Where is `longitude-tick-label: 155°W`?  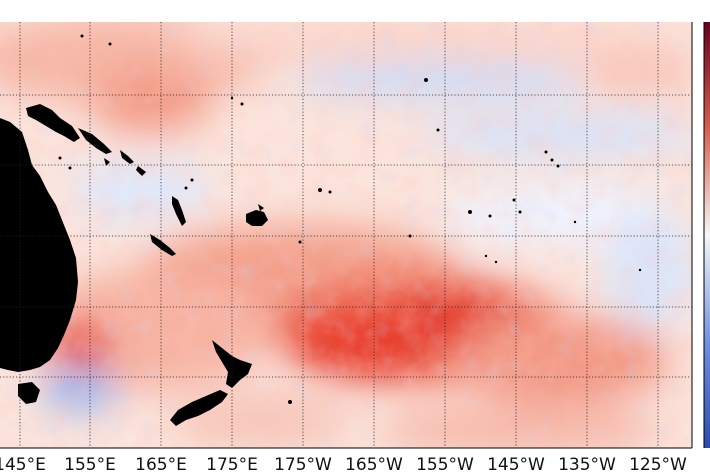
longitude-tick-label: 155°W is located at coordinates (445, 464).